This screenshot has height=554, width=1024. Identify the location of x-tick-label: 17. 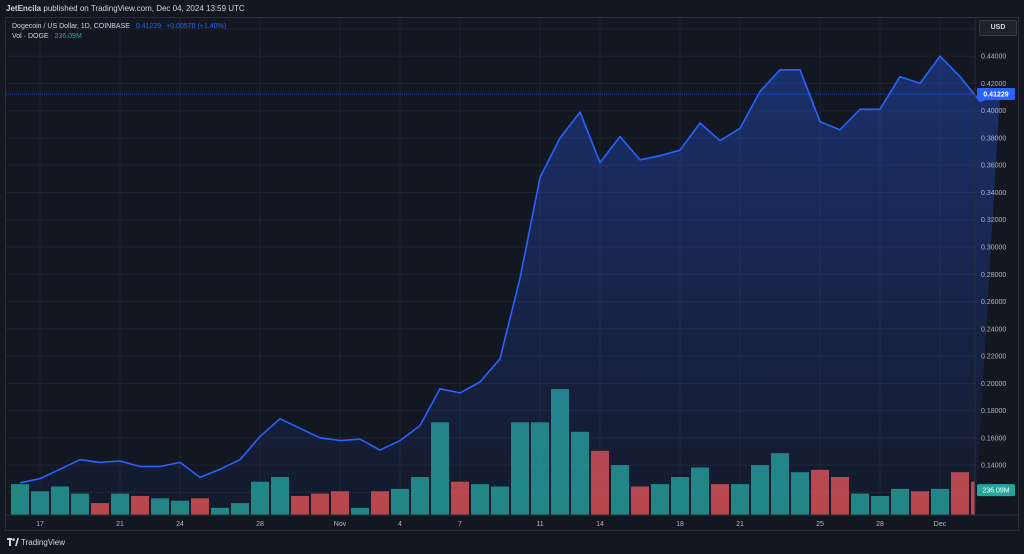
(40, 524).